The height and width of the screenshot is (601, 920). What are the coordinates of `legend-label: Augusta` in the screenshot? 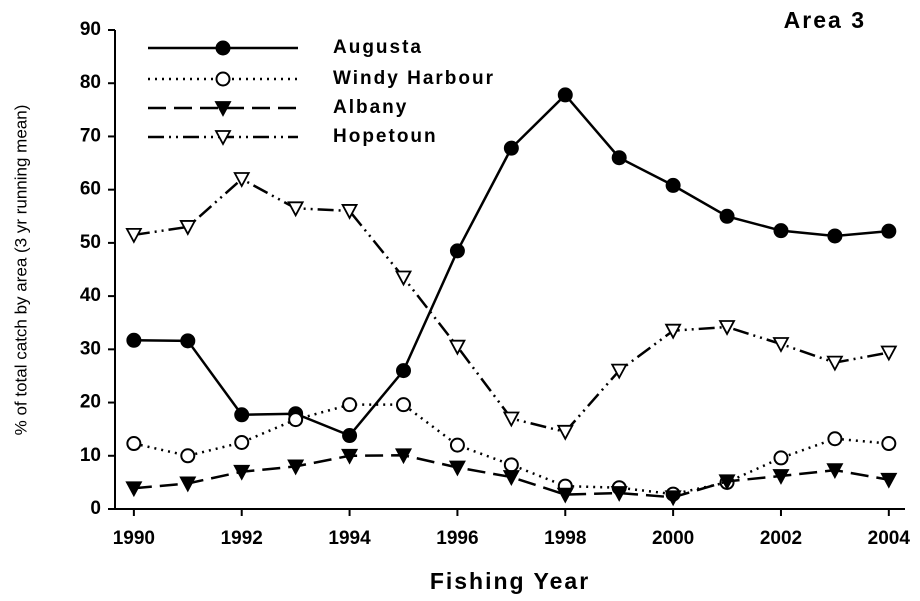 It's located at (378, 47).